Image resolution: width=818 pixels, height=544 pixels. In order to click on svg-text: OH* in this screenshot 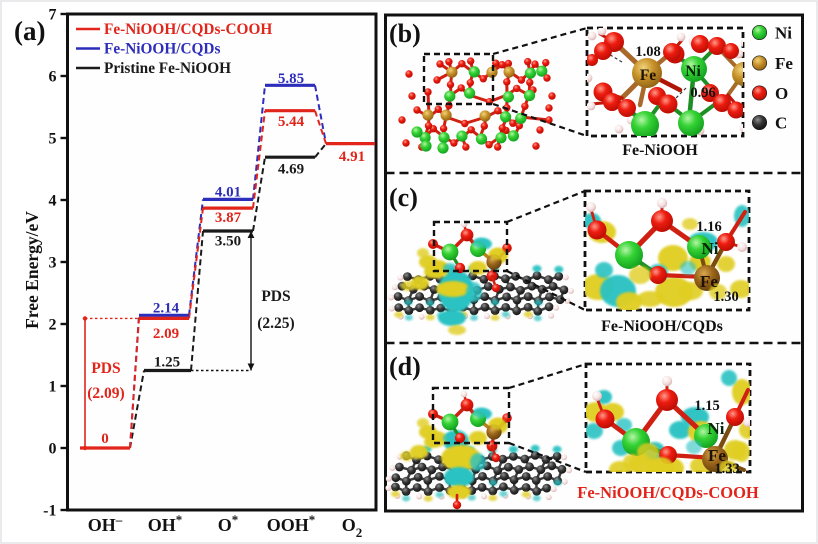, I will do `click(165, 523)`.